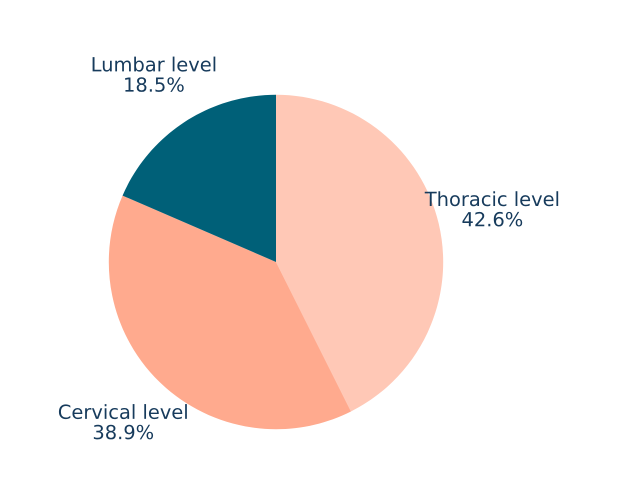  What do you see at coordinates (491, 198) in the screenshot?
I see `slice-label: Thoracic level` at bounding box center [491, 198].